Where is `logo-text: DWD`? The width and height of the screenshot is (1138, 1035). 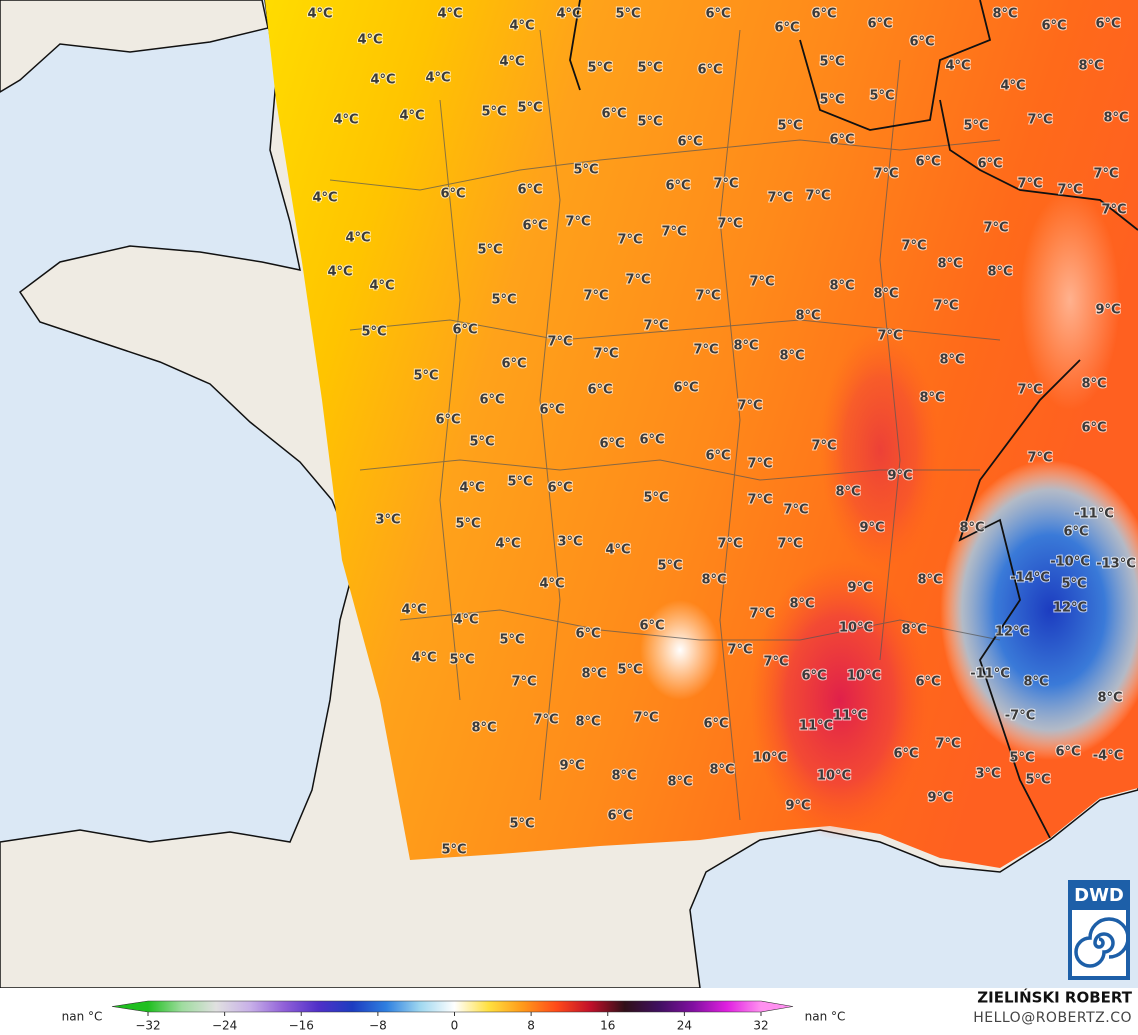
logo-text: DWD is located at coordinates (1099, 895).